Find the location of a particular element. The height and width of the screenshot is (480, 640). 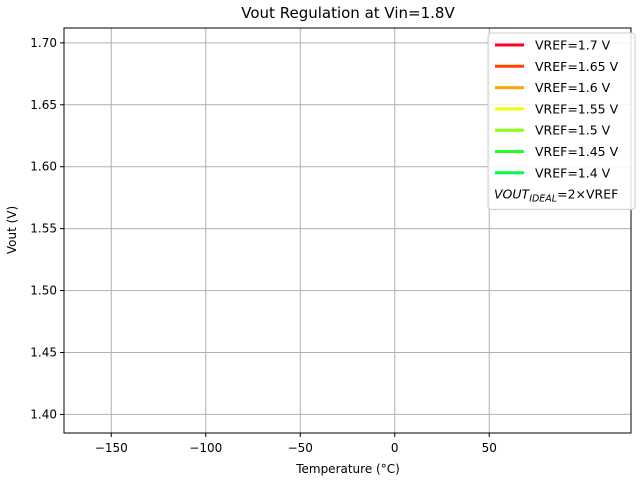

legend-entry: VREF=1.6 V is located at coordinates (573, 87).